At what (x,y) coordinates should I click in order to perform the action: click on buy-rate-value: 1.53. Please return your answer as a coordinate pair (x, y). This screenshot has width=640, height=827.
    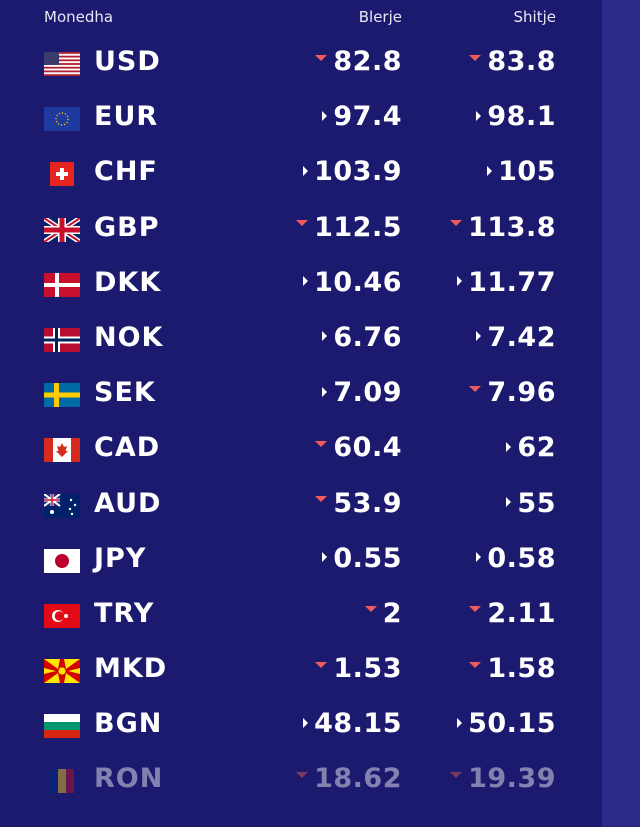
    Looking at the image, I should click on (367, 669).